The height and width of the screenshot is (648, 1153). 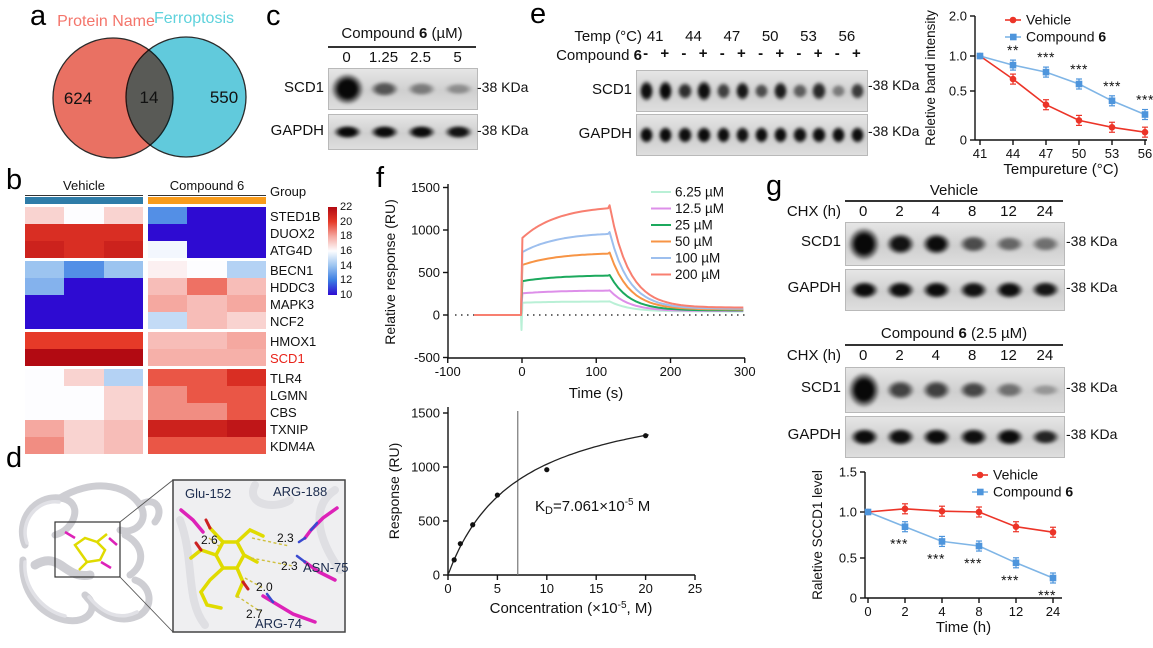 I want to click on x-tick-label: 24, so click(x=1053, y=611).